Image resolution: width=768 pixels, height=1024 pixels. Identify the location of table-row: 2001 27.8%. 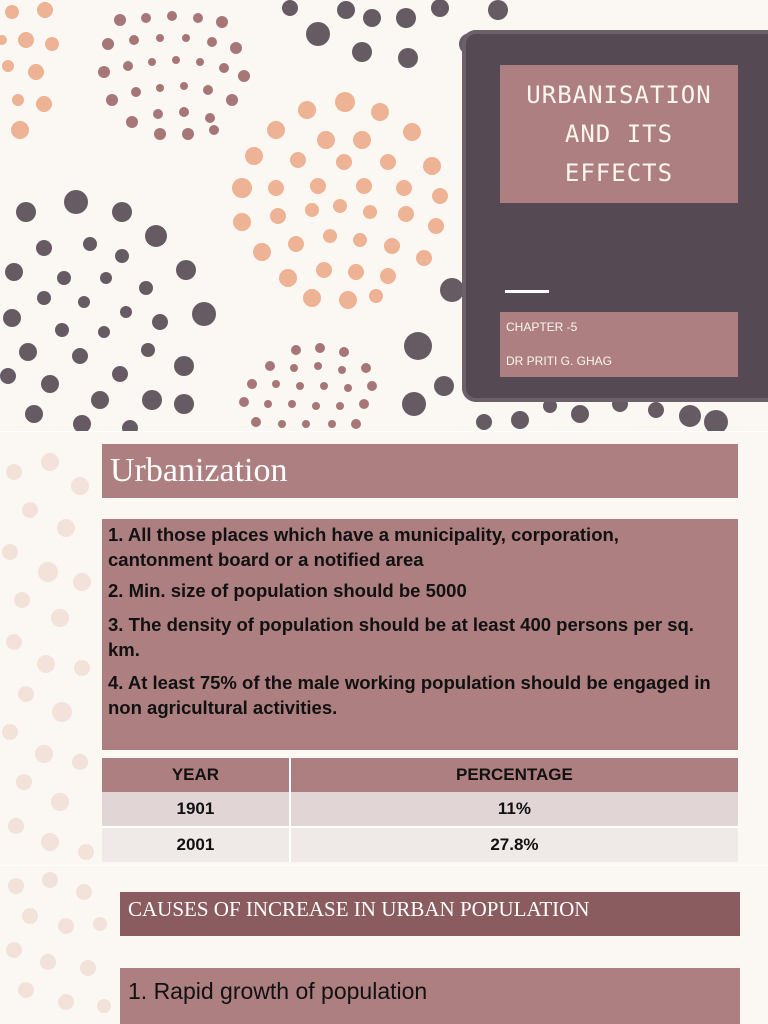
(420, 844).